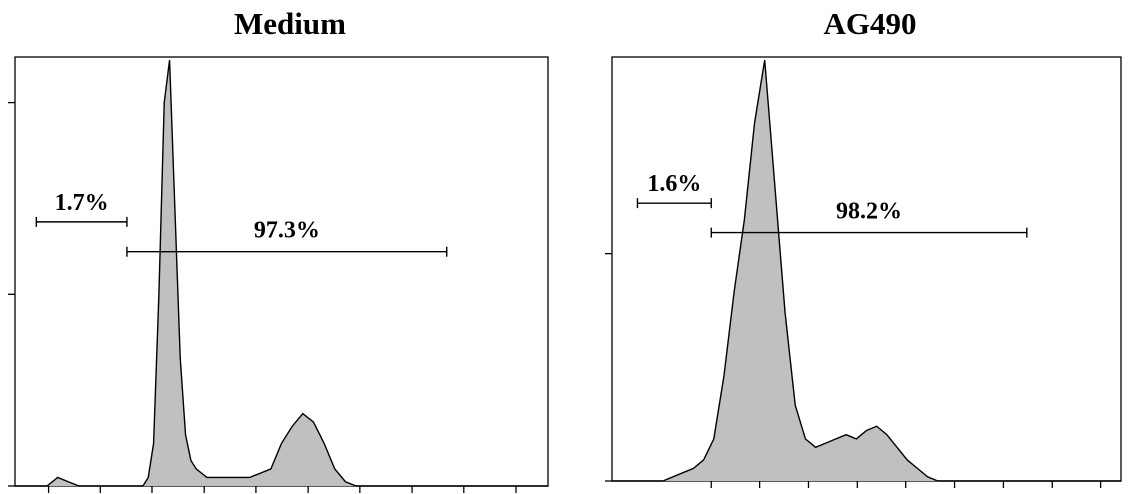 Image resolution: width=1130 pixels, height=494 pixels. What do you see at coordinates (674, 184) in the screenshot?
I see `gate-label: 1.6%` at bounding box center [674, 184].